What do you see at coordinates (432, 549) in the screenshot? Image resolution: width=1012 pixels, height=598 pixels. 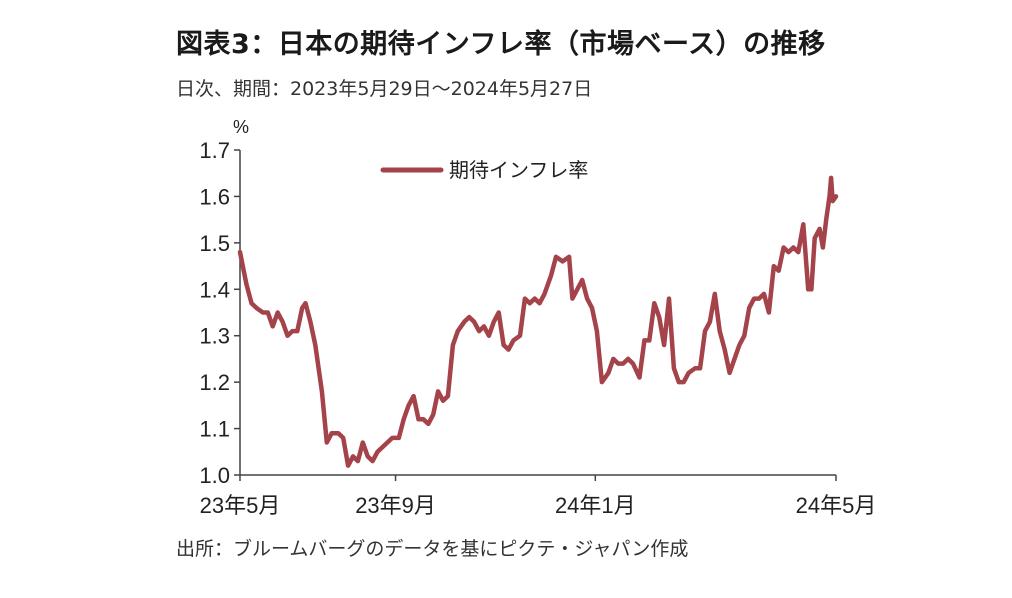 I see `source-note: 出所：ブルームバーグのデータを基にピクテ・ジャパン作成` at bounding box center [432, 549].